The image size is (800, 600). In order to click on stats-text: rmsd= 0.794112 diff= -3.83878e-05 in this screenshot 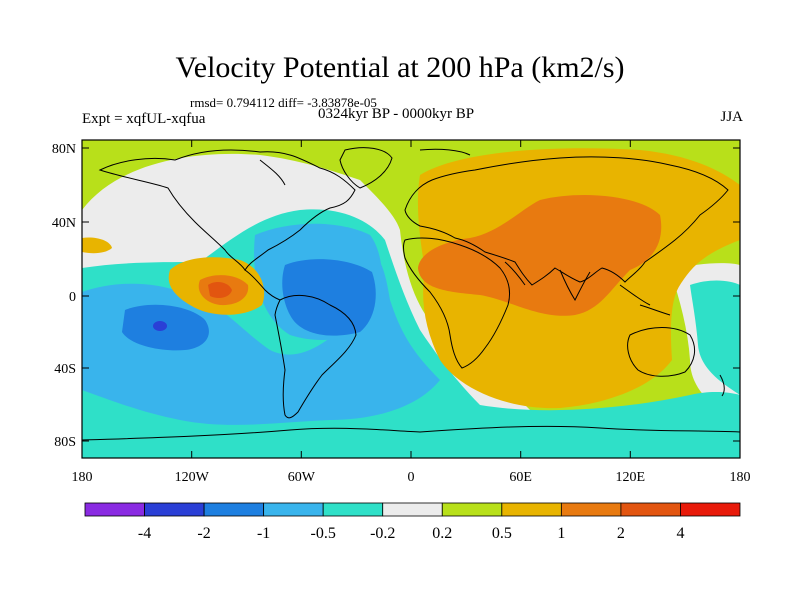, I will do `click(283, 102)`.